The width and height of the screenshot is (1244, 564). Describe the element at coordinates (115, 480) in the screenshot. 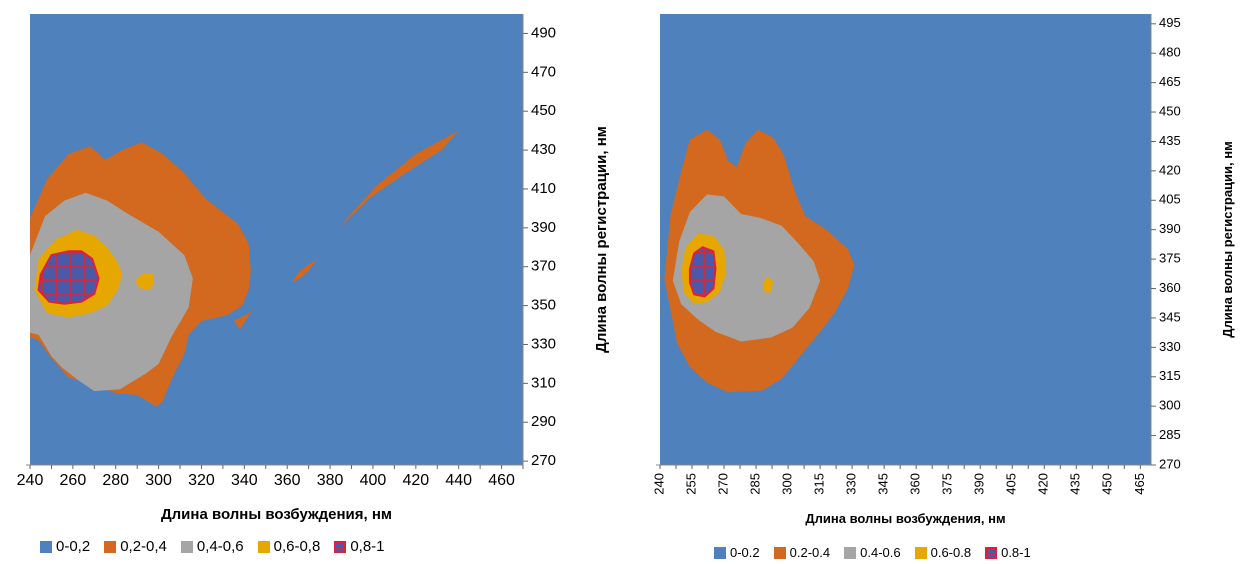

I see `x-tick-label: 280` at that location.